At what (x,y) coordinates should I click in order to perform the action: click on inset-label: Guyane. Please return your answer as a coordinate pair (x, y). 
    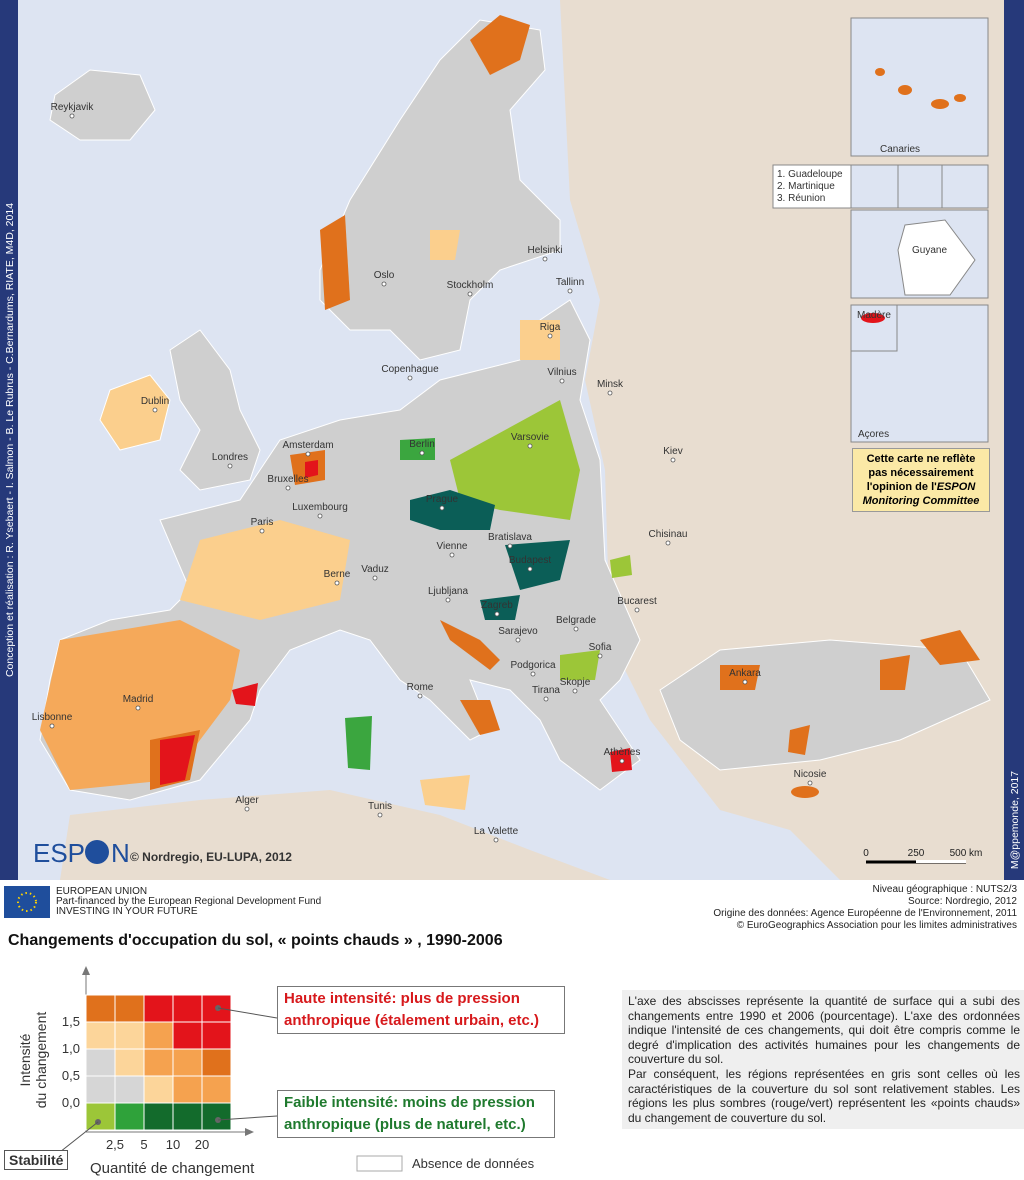
    Looking at the image, I should click on (929, 250).